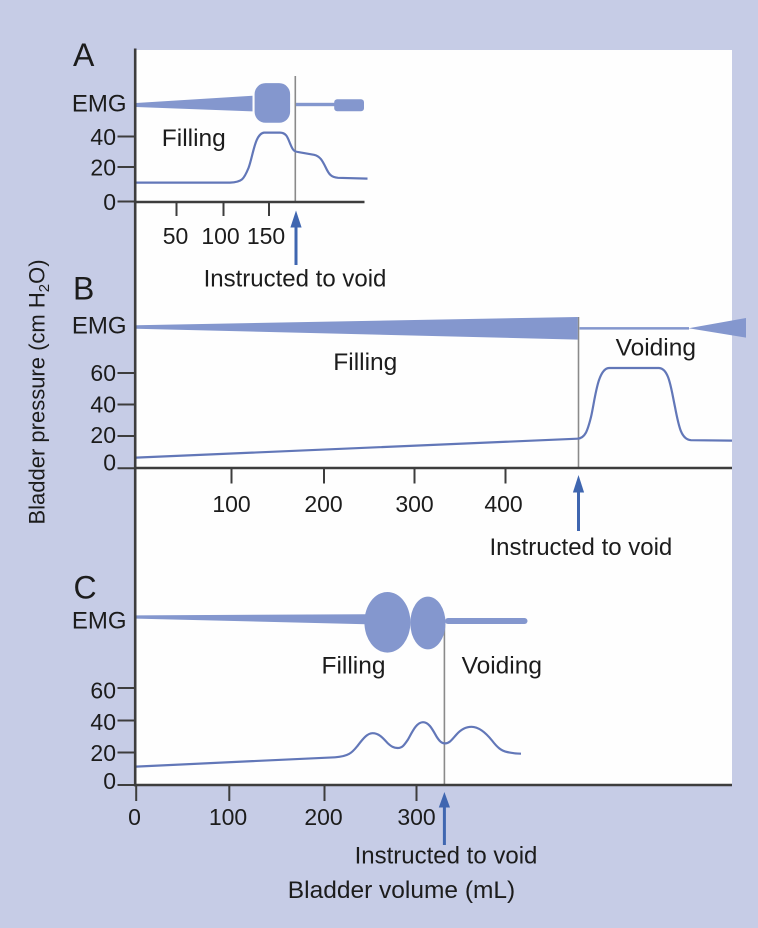 The width and height of the screenshot is (758, 928). Describe the element at coordinates (266, 236) in the screenshot. I see `svg-text: 150` at that location.